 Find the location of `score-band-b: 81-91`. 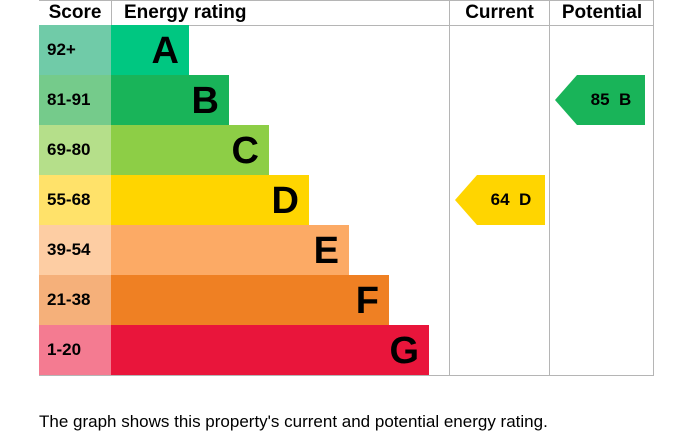

score-band-b: 81-91 is located at coordinates (75, 100).